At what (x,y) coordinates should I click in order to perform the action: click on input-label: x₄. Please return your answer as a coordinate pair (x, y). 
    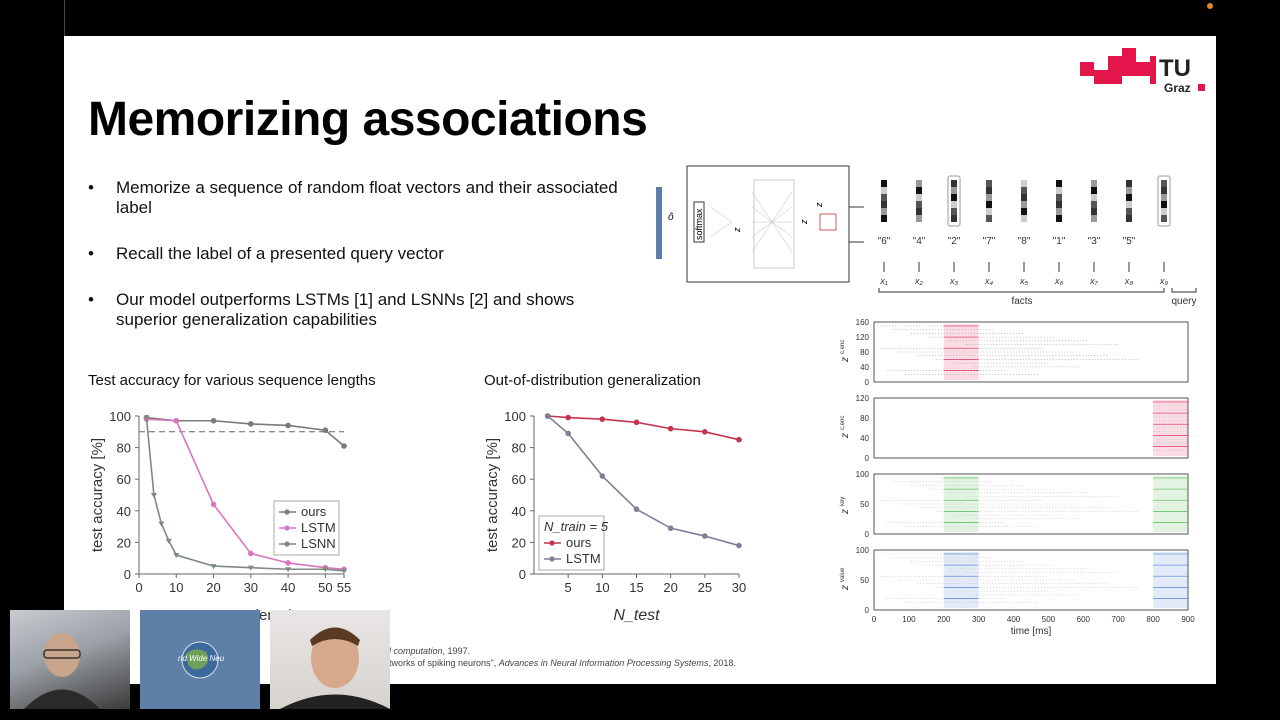
    Looking at the image, I should click on (989, 281).